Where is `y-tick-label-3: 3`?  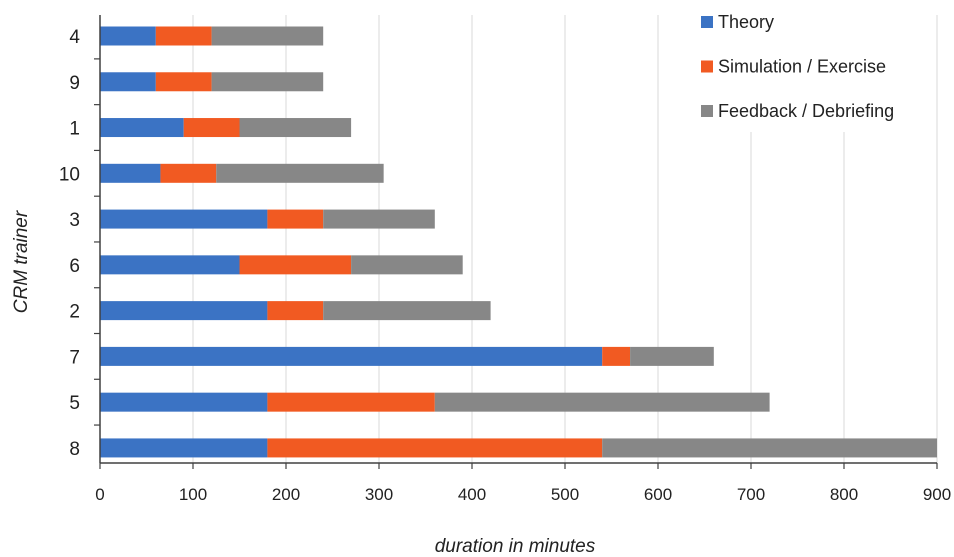 y-tick-label-3: 3 is located at coordinates (74, 220).